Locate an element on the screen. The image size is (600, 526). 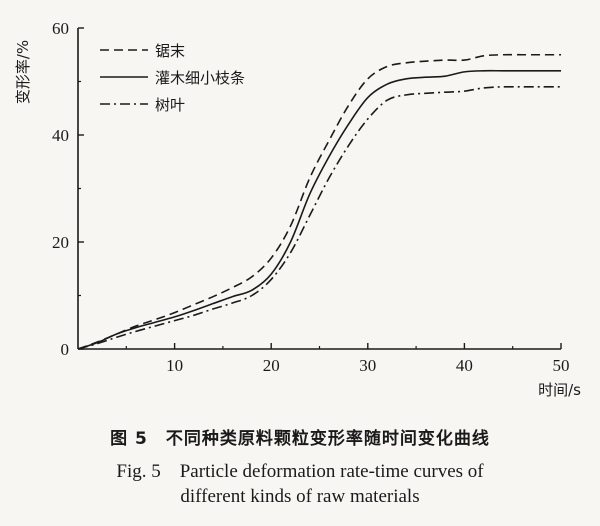
x-axis-label: 时间/s is located at coordinates (559, 390).